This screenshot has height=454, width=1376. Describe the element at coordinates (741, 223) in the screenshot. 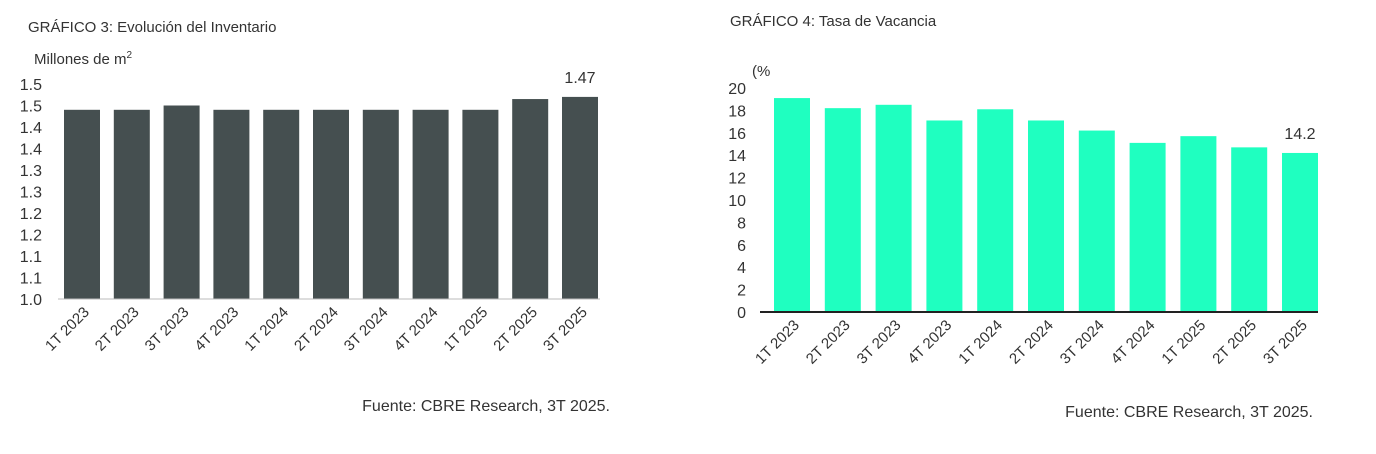

I see `y-tick-label: 8` at that location.